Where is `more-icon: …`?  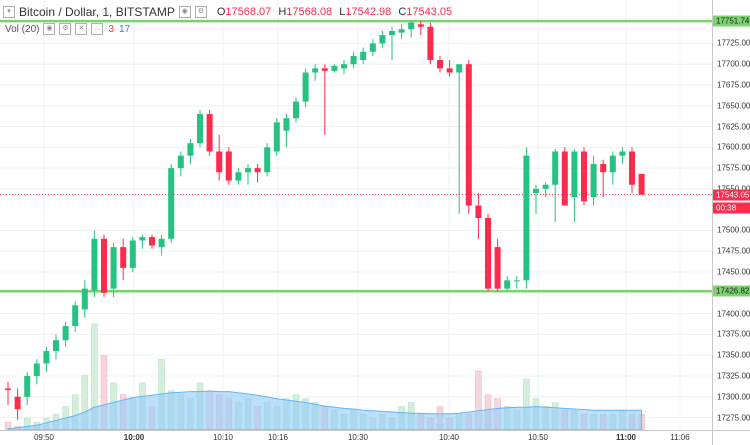 more-icon: … is located at coordinates (97, 29).